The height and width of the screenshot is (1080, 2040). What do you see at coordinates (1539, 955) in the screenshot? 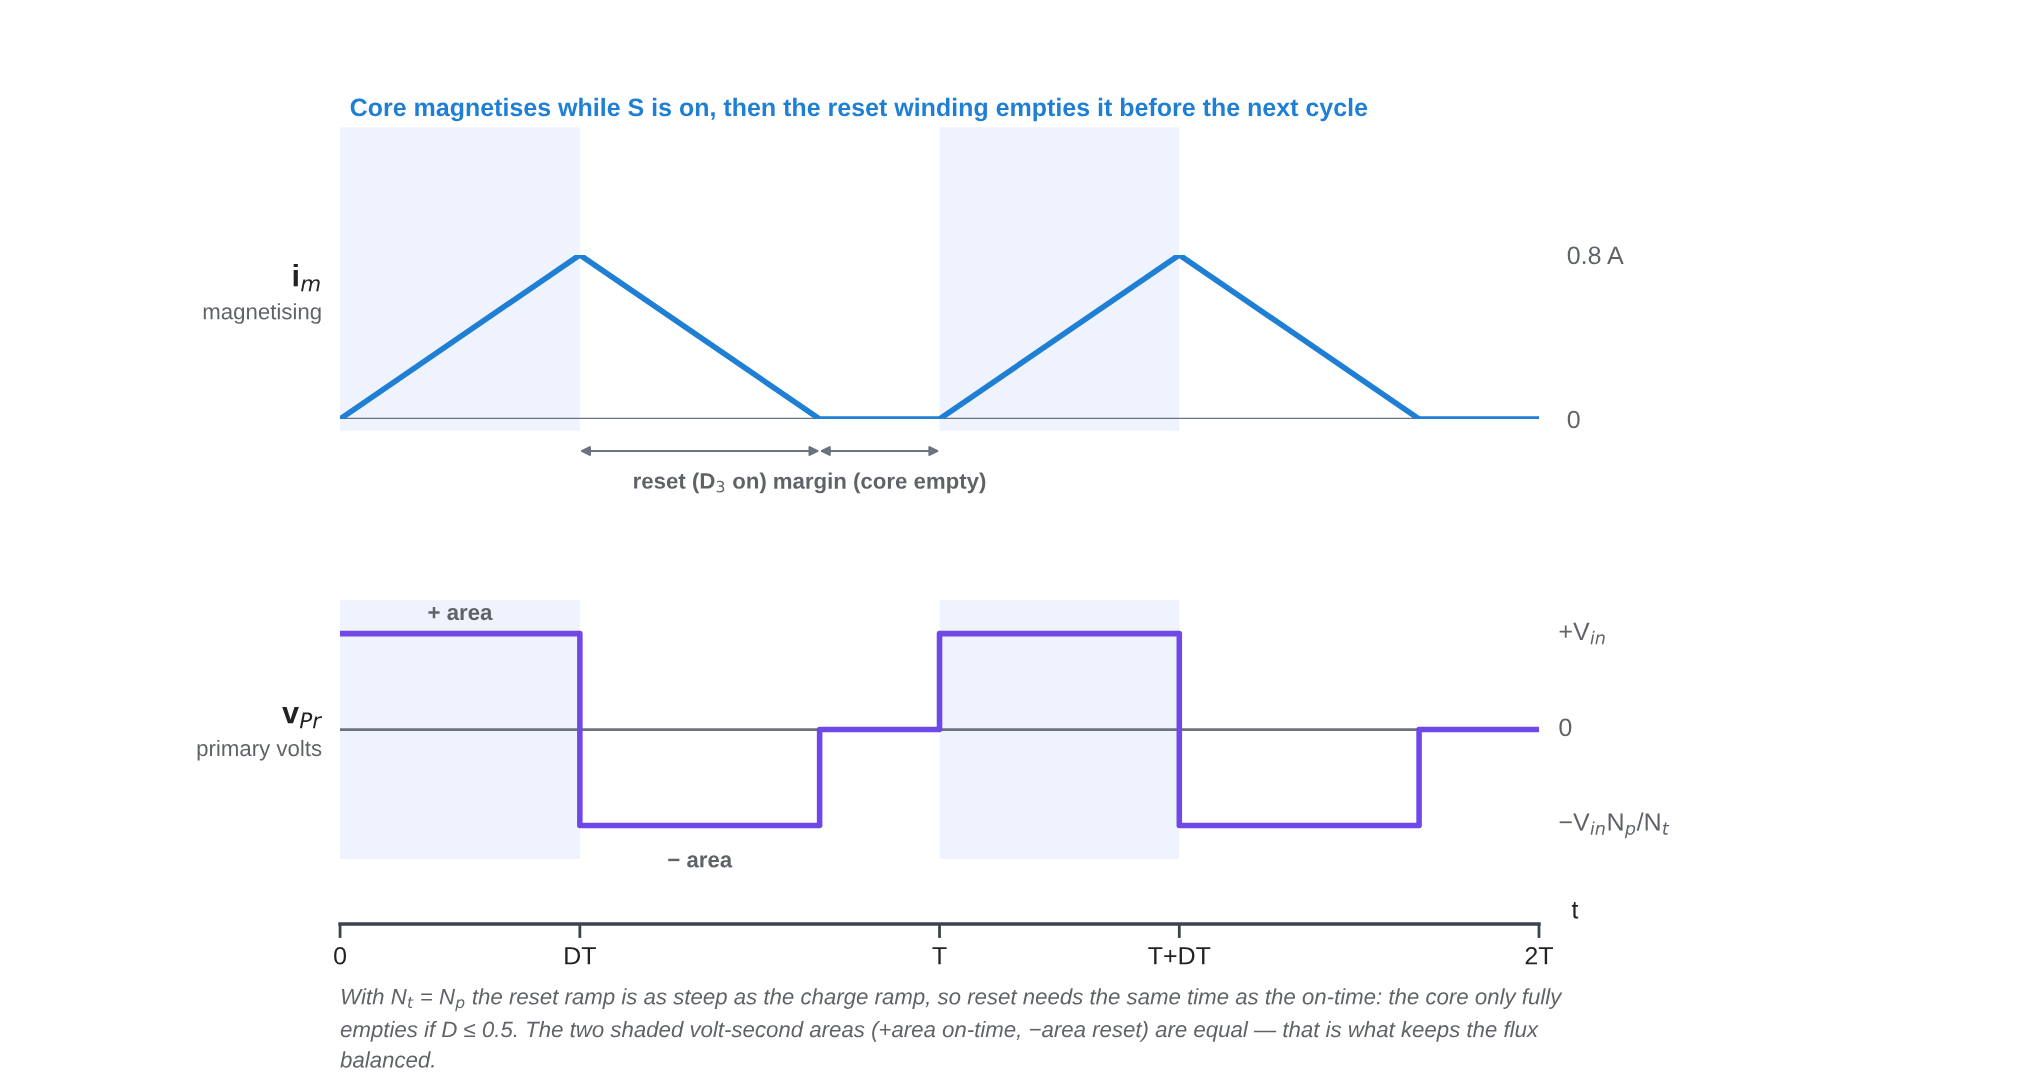
I see `x-tick-label: 2T` at bounding box center [1539, 955].